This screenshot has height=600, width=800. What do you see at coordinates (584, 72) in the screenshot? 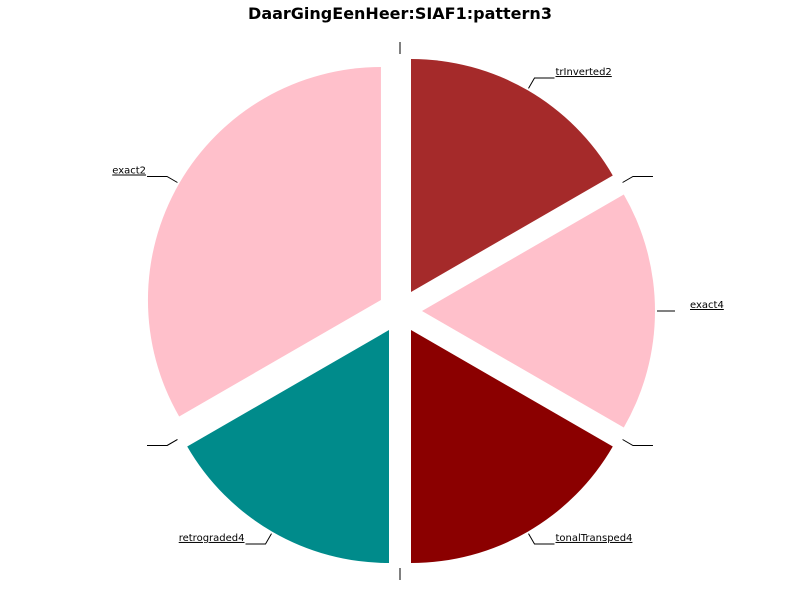
I see `slice-label-trinverted2: trInverted2` at bounding box center [584, 72].